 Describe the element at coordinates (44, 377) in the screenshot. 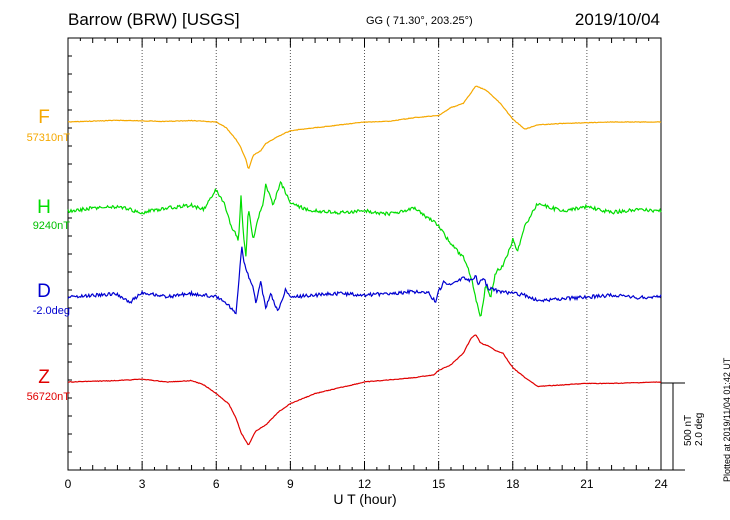

I see `series-label-z: Z` at that location.